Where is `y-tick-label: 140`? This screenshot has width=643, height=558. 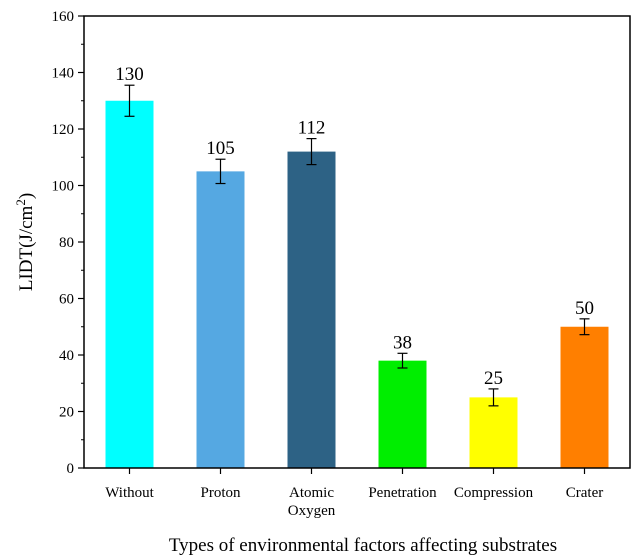 y-tick-label: 140 is located at coordinates (63, 74).